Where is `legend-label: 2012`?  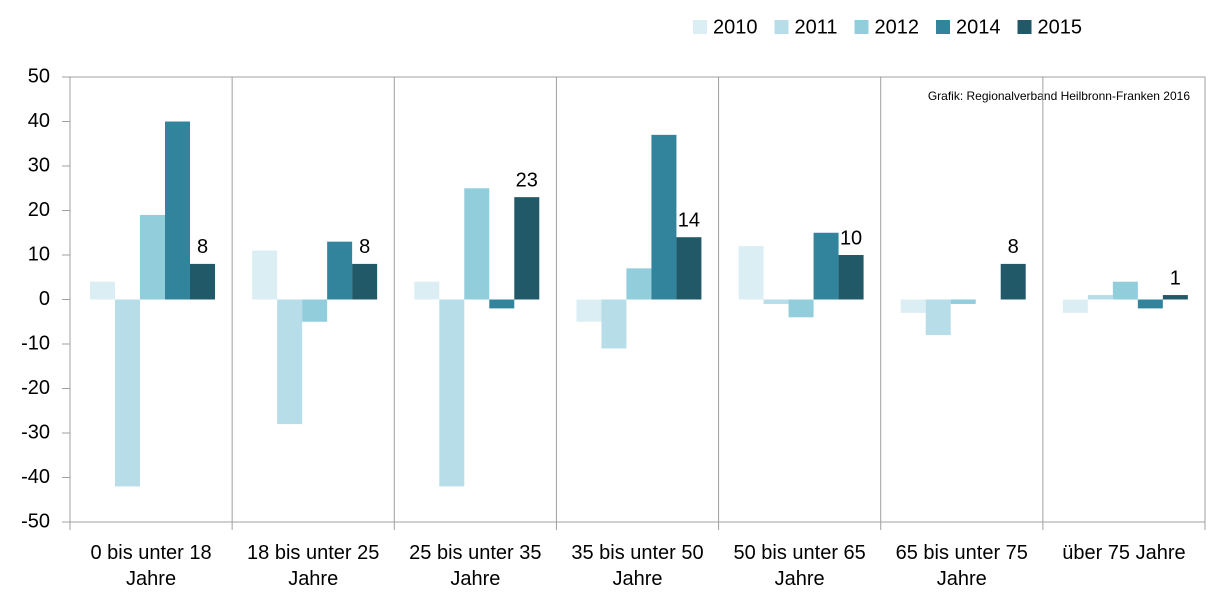 legend-label: 2012 is located at coordinates (897, 27).